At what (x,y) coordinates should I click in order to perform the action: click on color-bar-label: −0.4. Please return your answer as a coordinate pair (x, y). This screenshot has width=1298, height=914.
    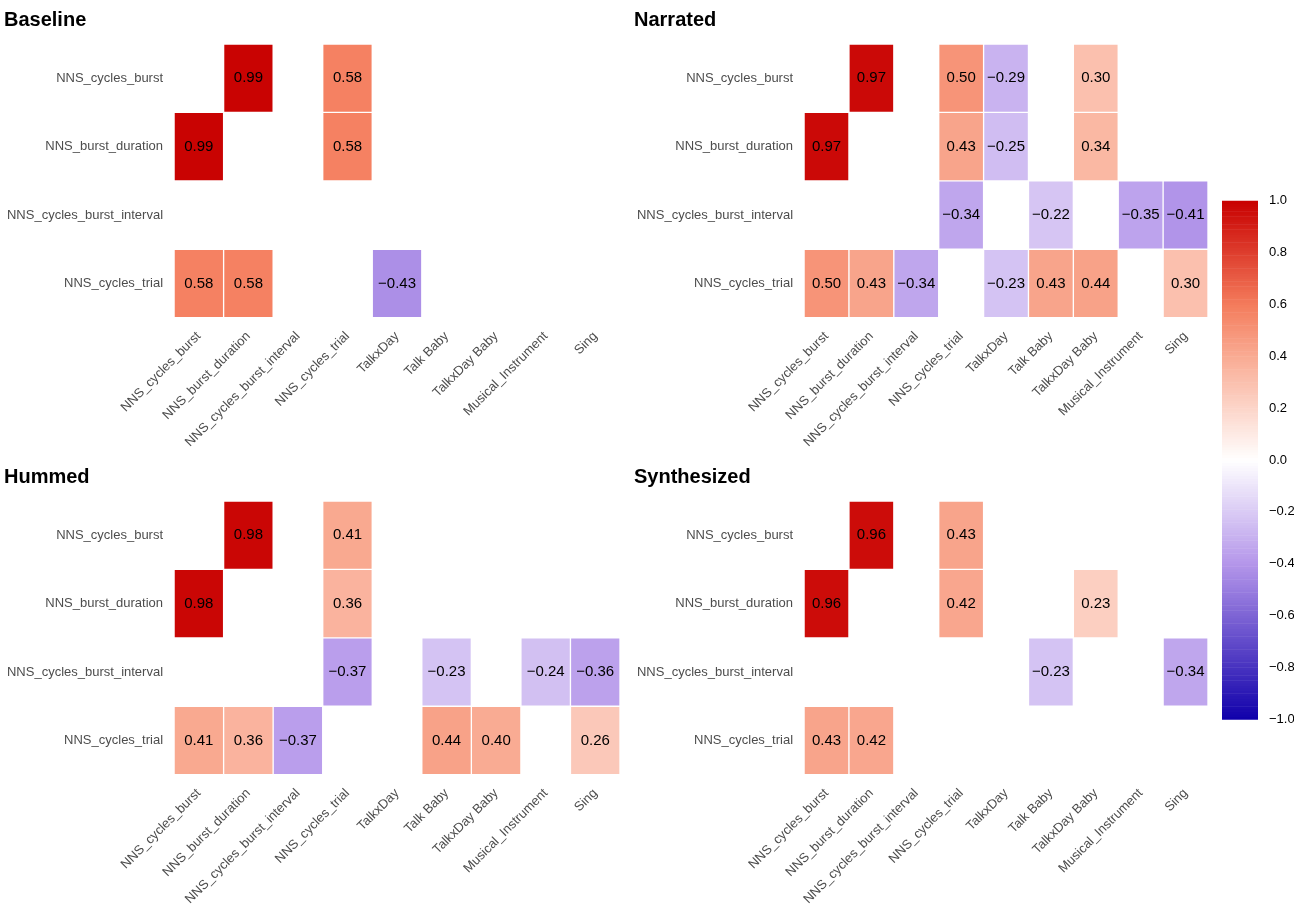
    Looking at the image, I should click on (1282, 563).